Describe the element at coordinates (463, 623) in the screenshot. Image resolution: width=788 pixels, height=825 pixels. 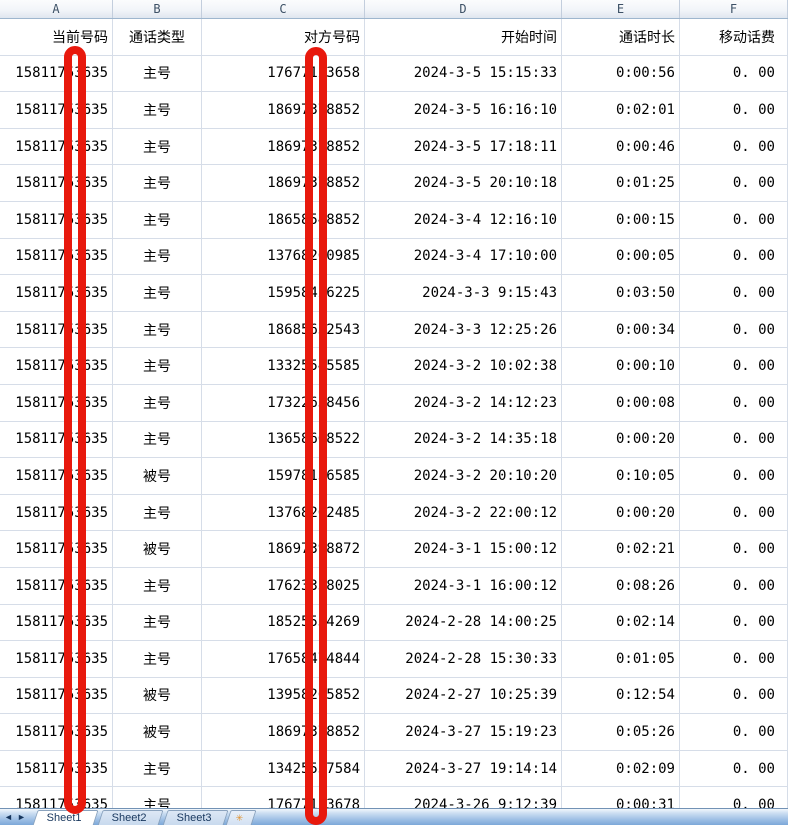
I see `cell: 2024-2-28 14:00:25` at that location.